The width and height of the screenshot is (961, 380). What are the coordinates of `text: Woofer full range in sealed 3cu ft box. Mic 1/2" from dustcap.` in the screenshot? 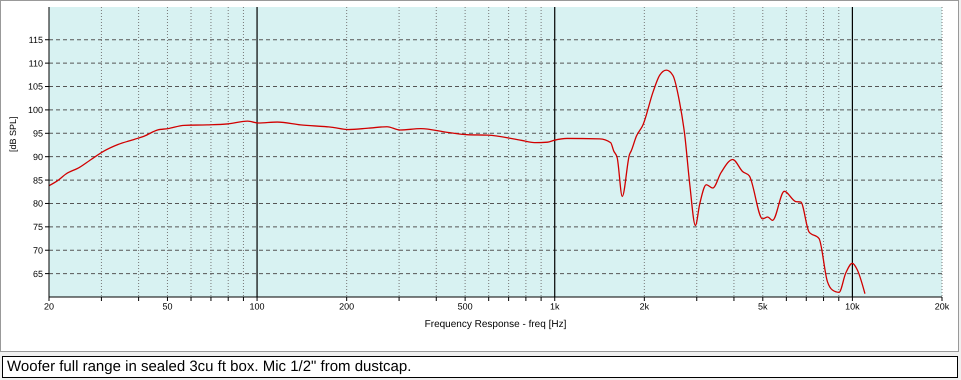 It's located at (480, 367).